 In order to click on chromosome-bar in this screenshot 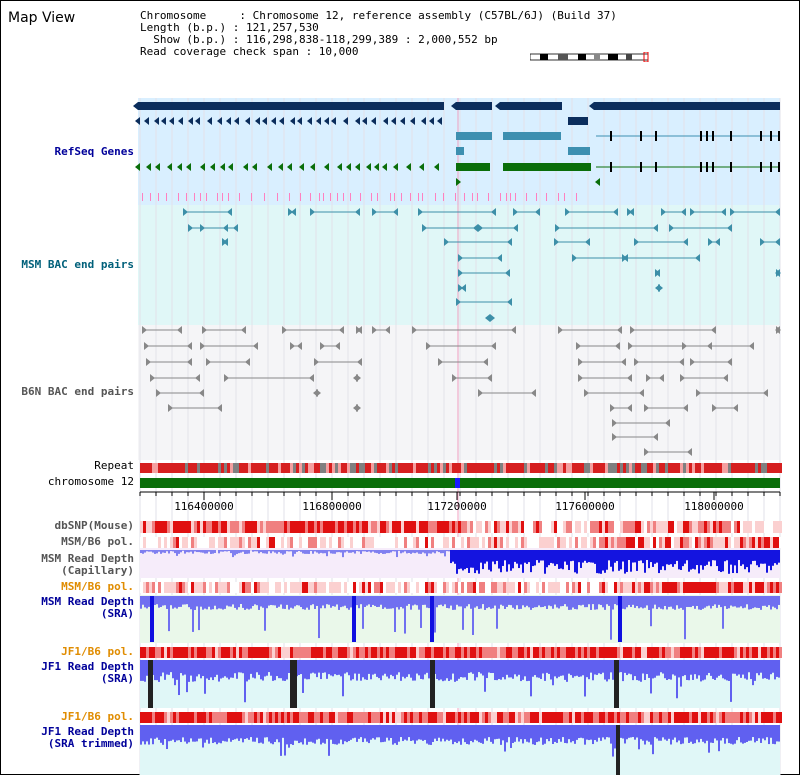, I will do `click(460, 483)`.